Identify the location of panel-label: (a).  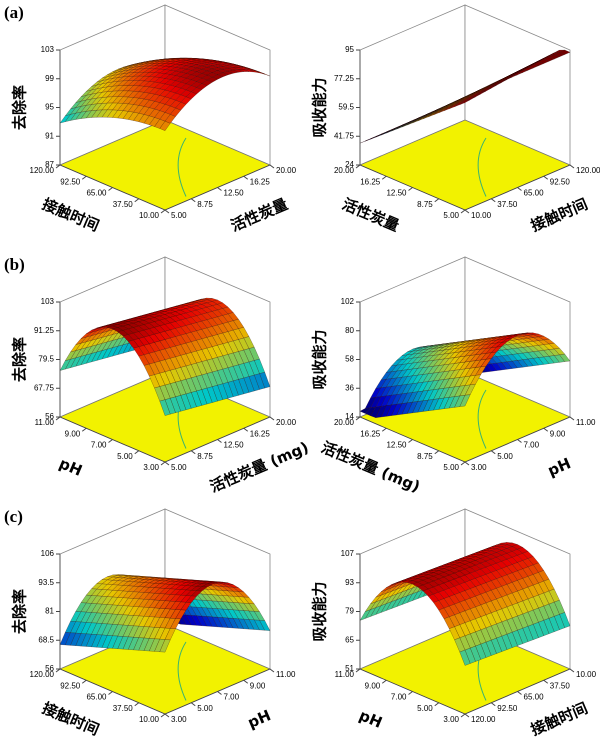
(14, 12).